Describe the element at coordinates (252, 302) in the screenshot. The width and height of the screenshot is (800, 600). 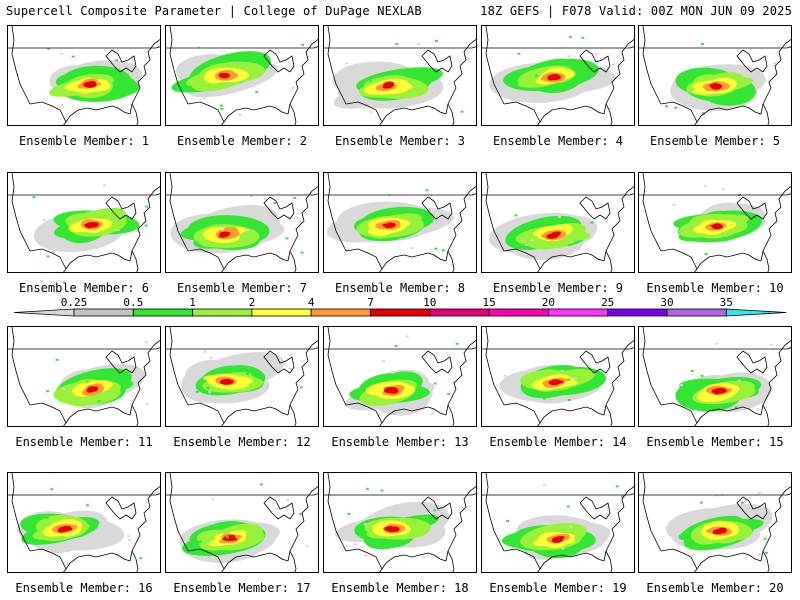
I see `colorbar-tick-label: 2` at that location.